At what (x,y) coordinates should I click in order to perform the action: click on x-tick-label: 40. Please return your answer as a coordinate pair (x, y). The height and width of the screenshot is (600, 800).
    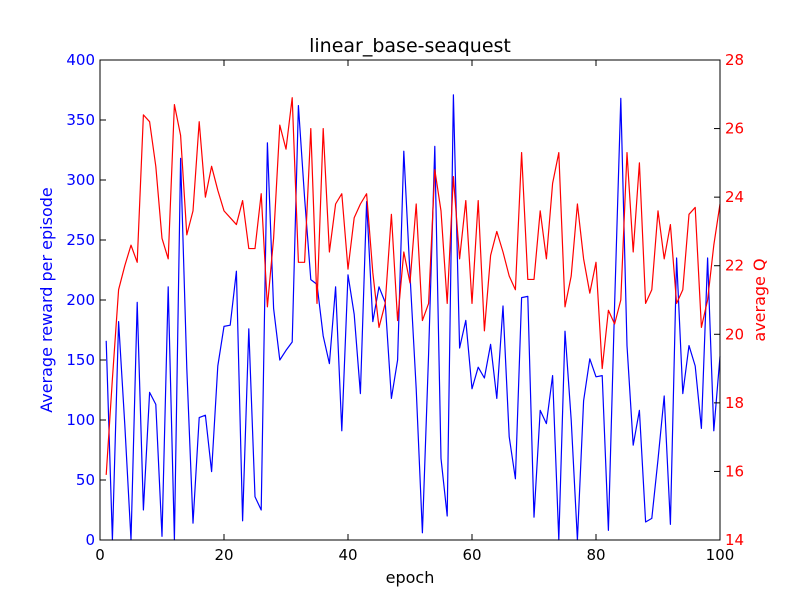
    Looking at the image, I should click on (347, 555).